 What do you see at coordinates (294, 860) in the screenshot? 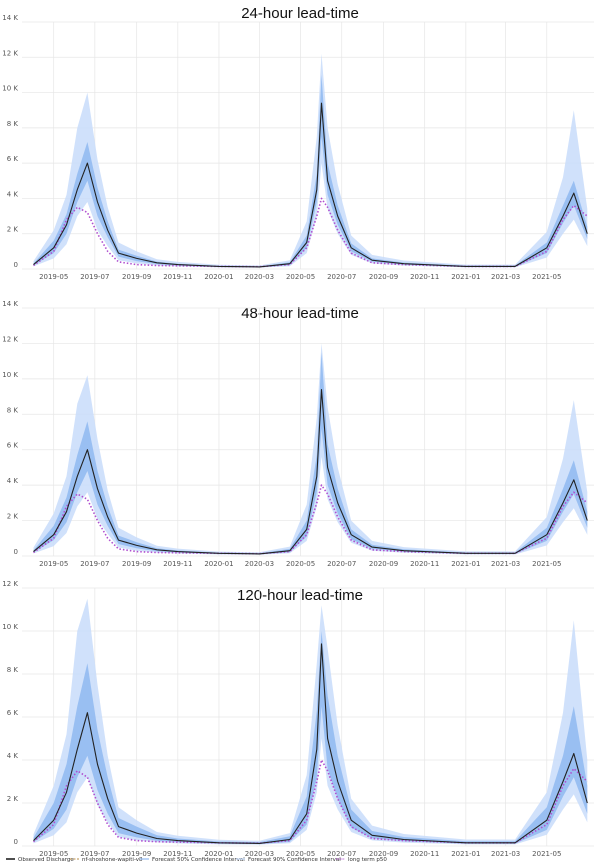
I see `legend-label: Forecast 90% Confidence Interval` at bounding box center [294, 860].